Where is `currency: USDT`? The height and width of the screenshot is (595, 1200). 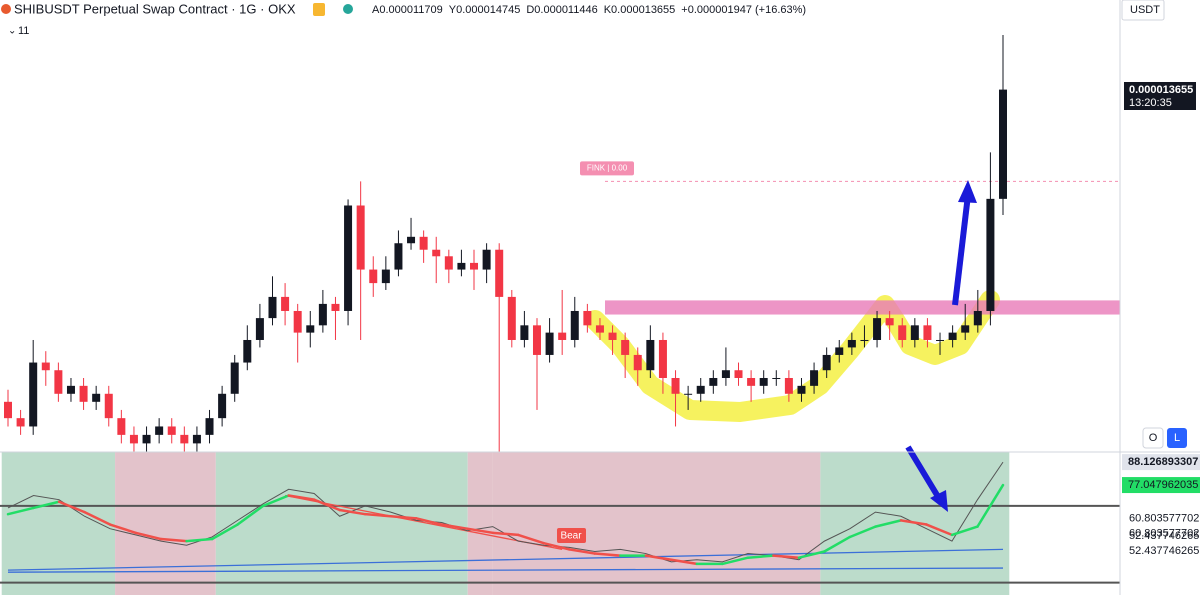 currency: USDT is located at coordinates (1145, 10).